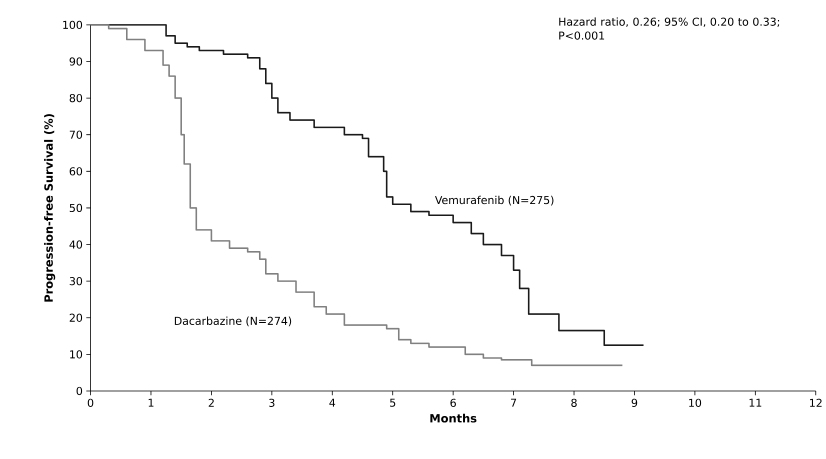 Image resolution: width=826 pixels, height=459 pixels. Describe the element at coordinates (76, 135) in the screenshot. I see `y-tick-label: 70` at that location.